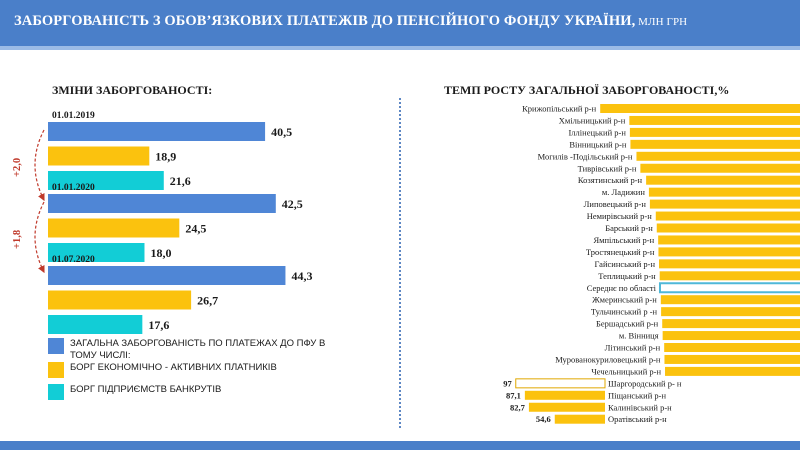 This screenshot has height=450, width=800. I want to click on section-divider, so click(400, 263).